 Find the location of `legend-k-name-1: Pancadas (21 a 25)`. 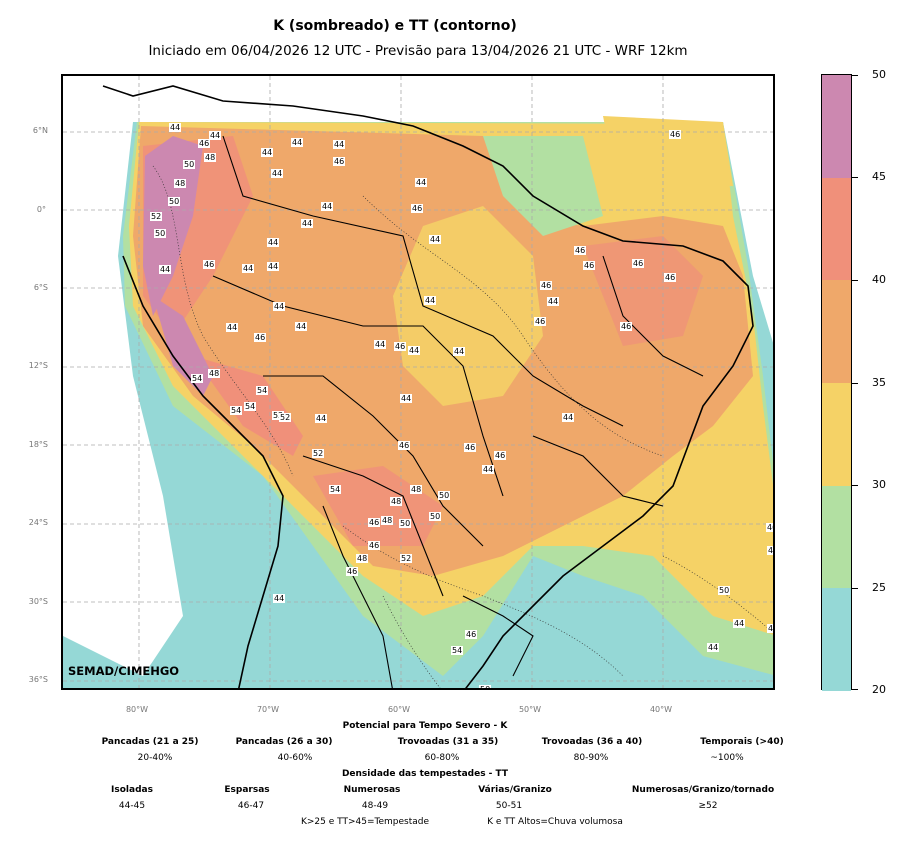

legend-k-name-1: Pancadas (21 a 25) is located at coordinates (150, 742).